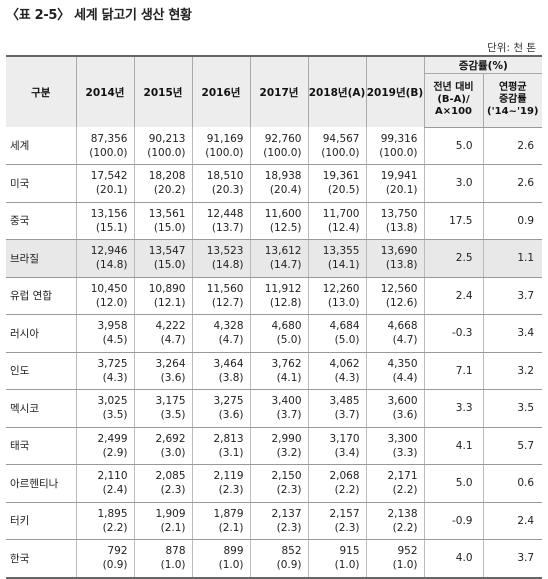  Describe the element at coordinates (167, 251) in the screenshot. I see `production-value: 13,547` at that location.